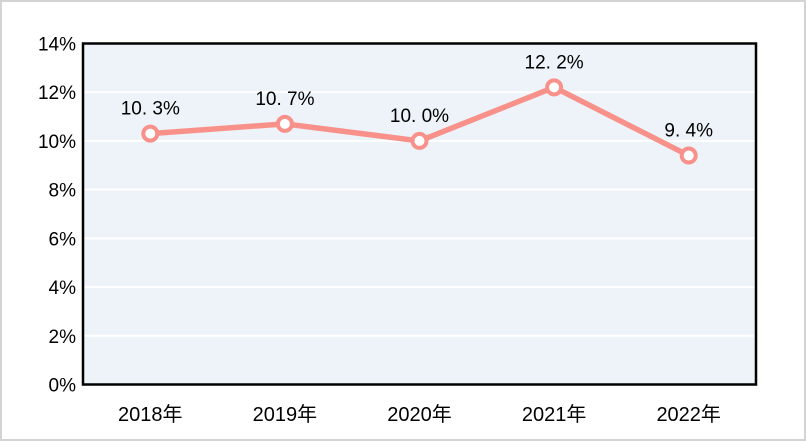  What do you see at coordinates (419, 414) in the screenshot?
I see `x-axis-label: 2020年` at bounding box center [419, 414].